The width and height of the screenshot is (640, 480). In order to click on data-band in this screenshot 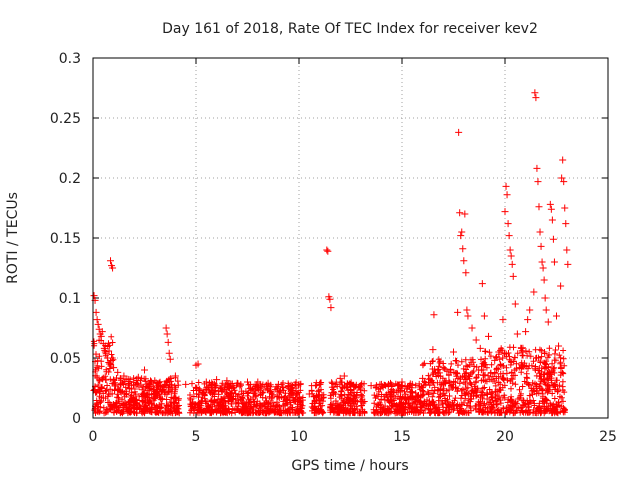, I will do `click(329, 375)`.